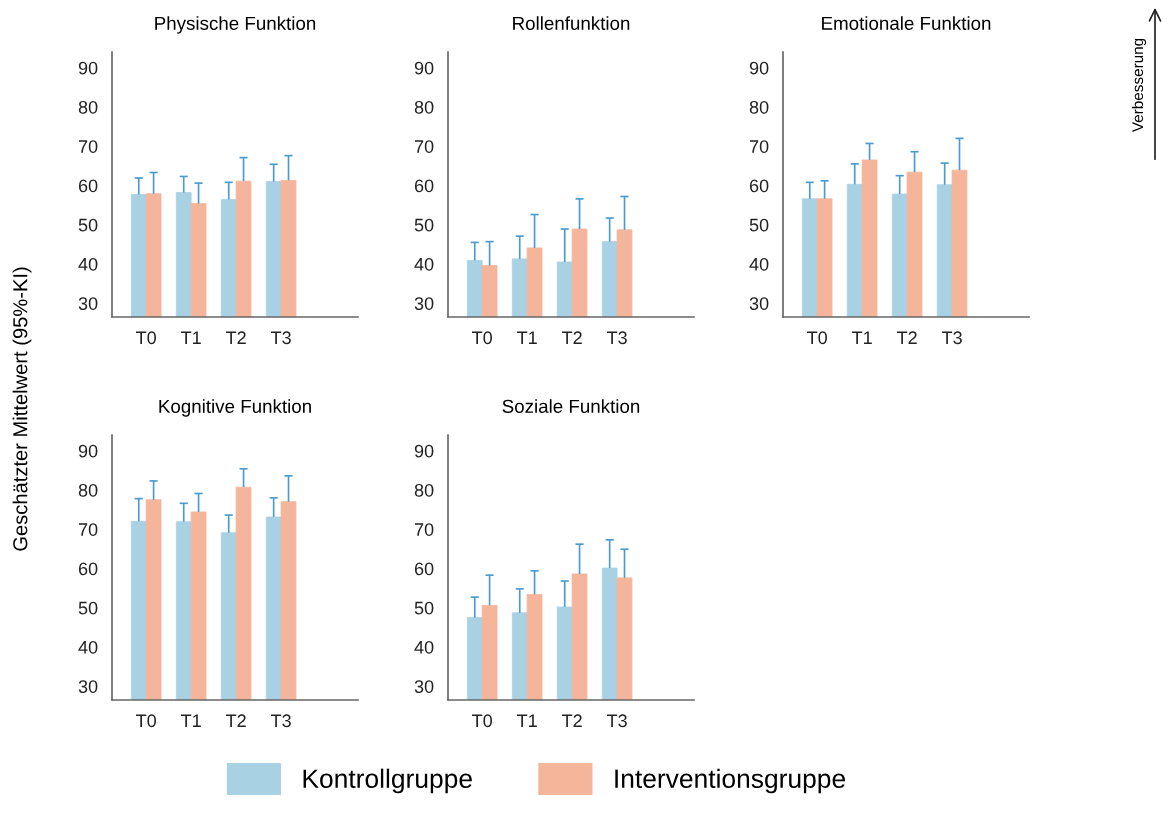  I want to click on chart-title: Soziale Funktion, so click(571, 406).